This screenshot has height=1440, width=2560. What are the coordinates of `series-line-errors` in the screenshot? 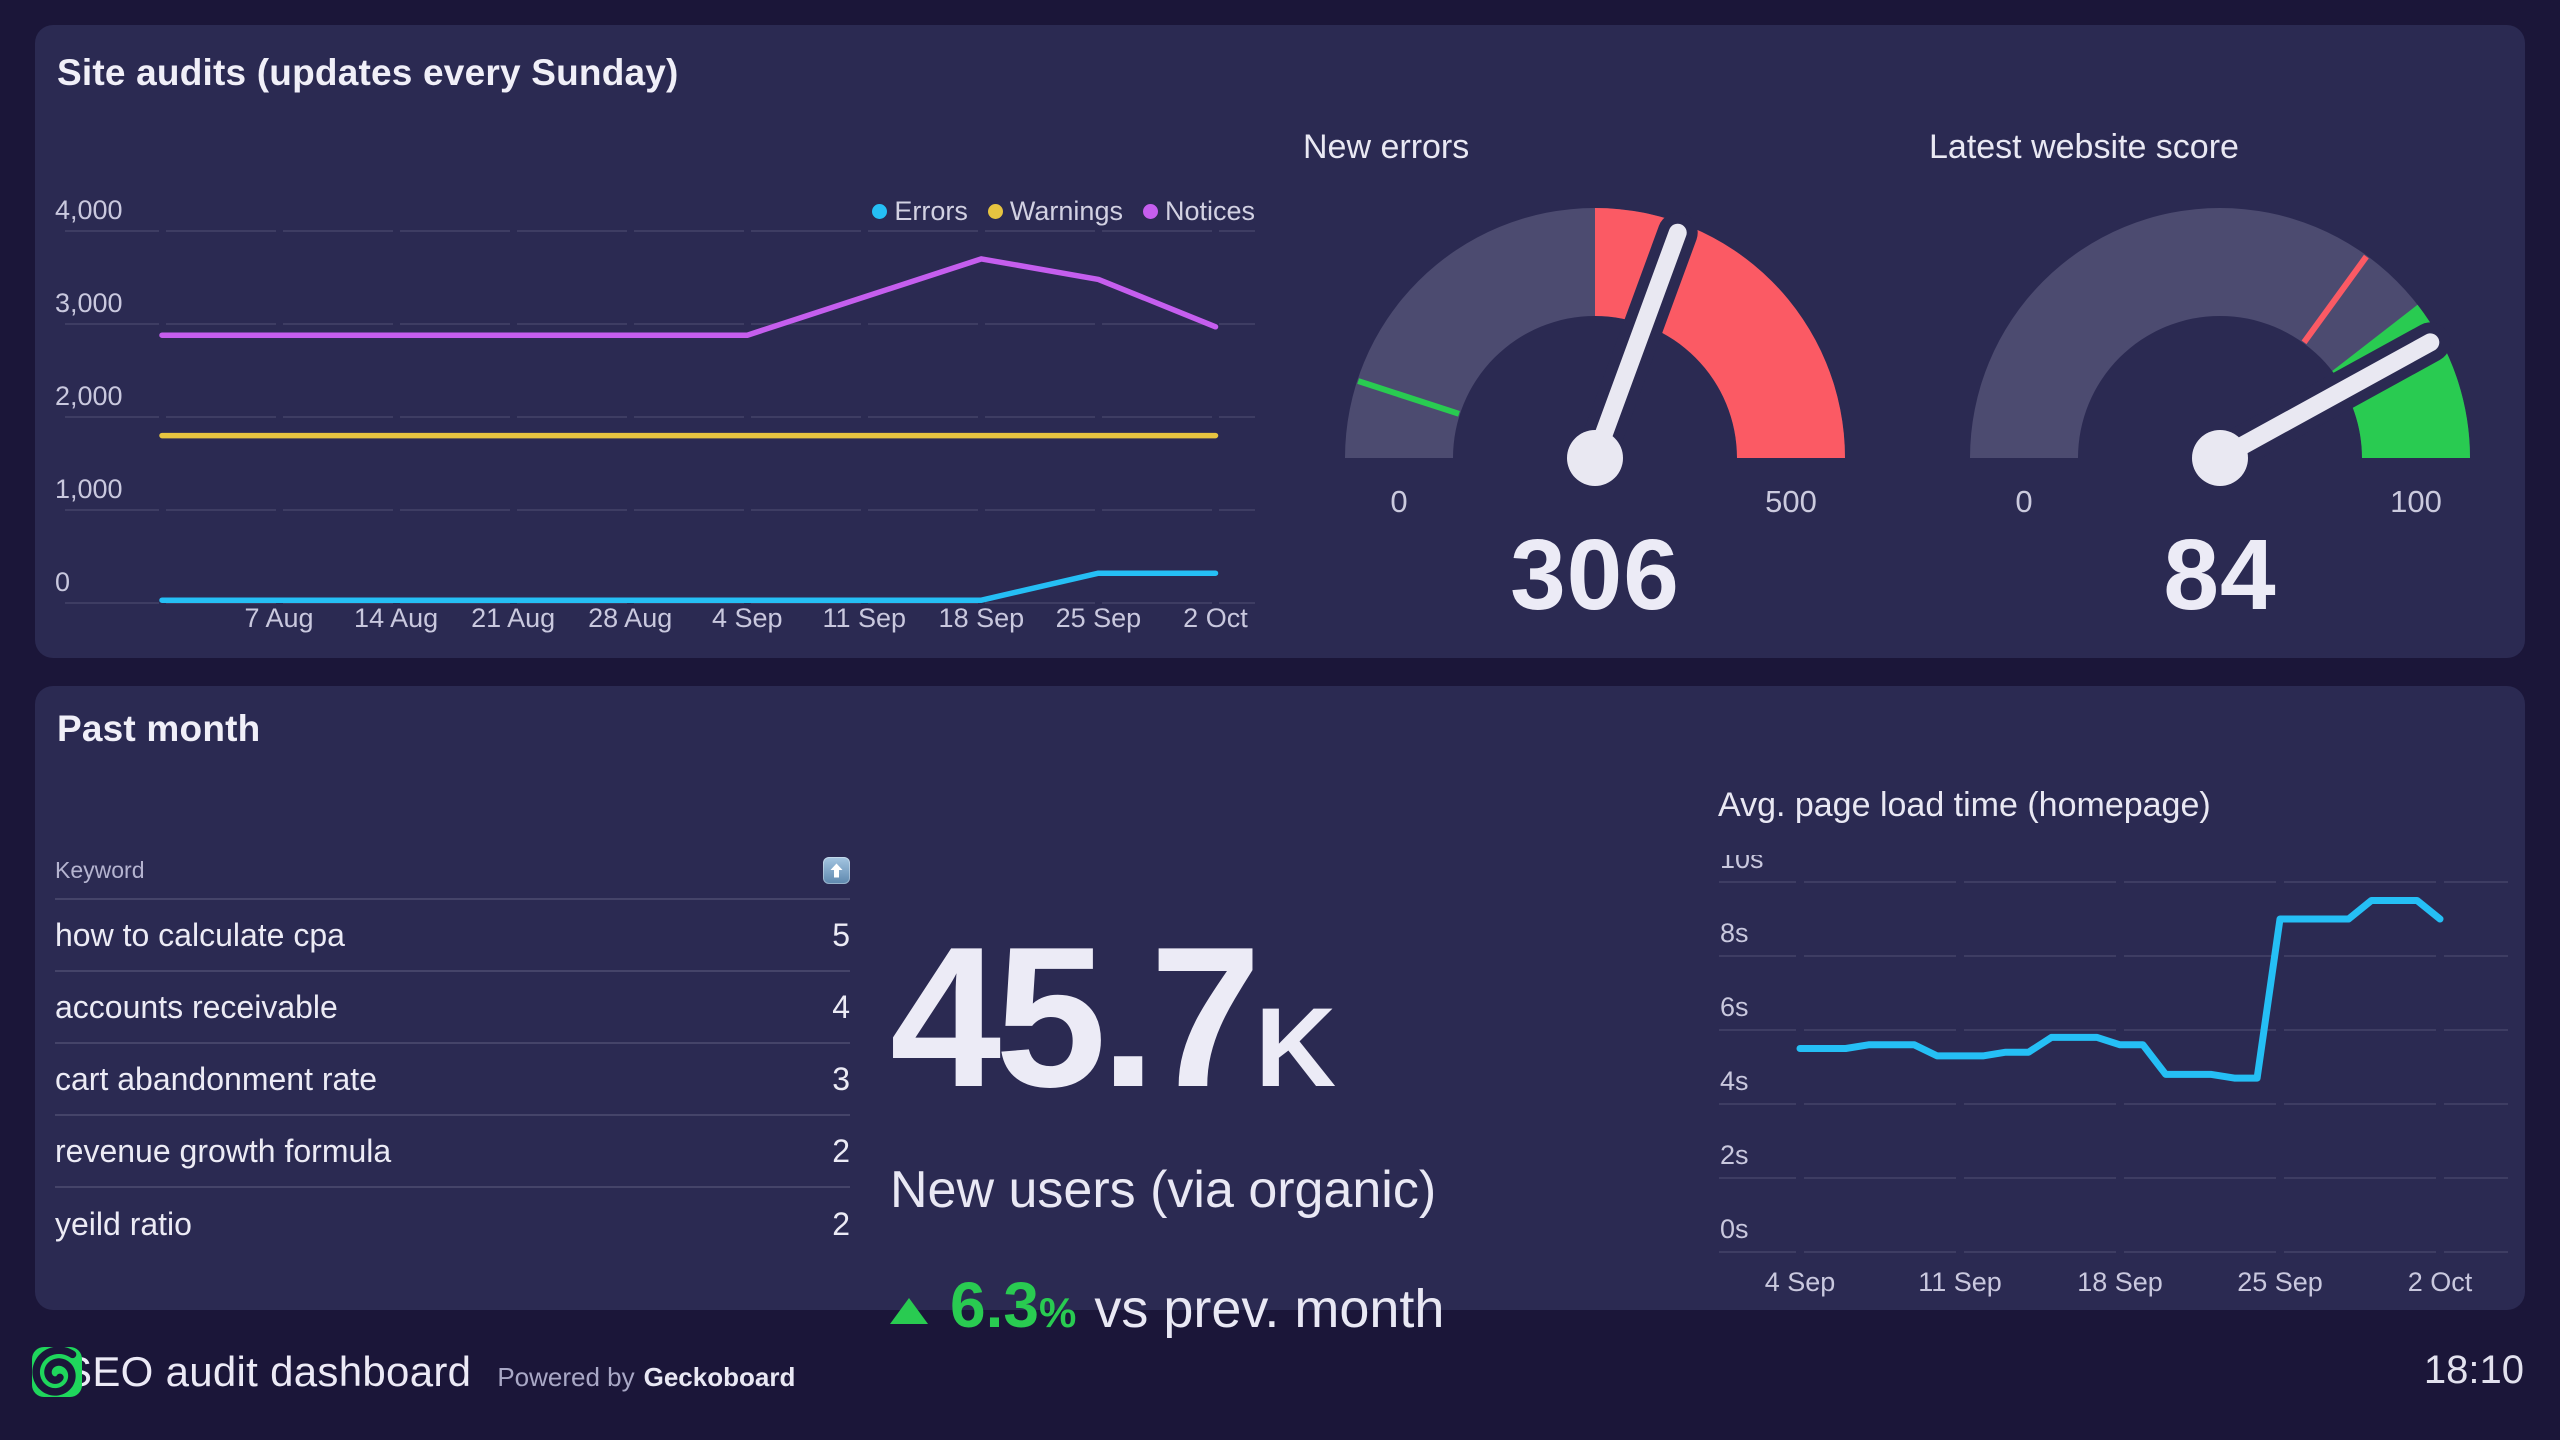 It's located at (689, 586).